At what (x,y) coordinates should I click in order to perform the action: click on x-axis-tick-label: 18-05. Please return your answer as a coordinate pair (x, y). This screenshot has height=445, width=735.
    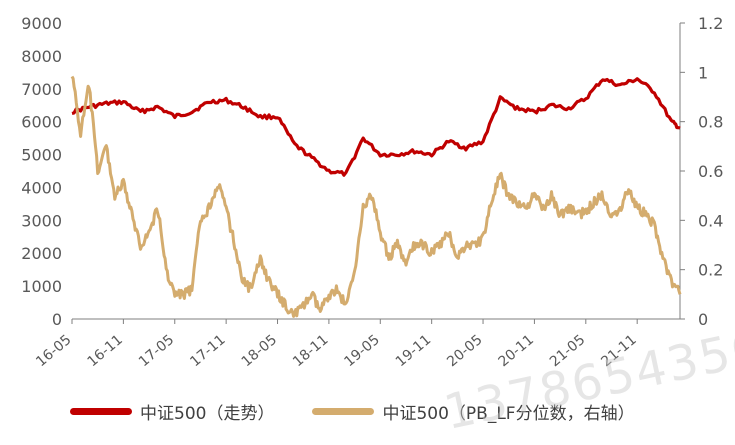
    Looking at the image, I should click on (259, 351).